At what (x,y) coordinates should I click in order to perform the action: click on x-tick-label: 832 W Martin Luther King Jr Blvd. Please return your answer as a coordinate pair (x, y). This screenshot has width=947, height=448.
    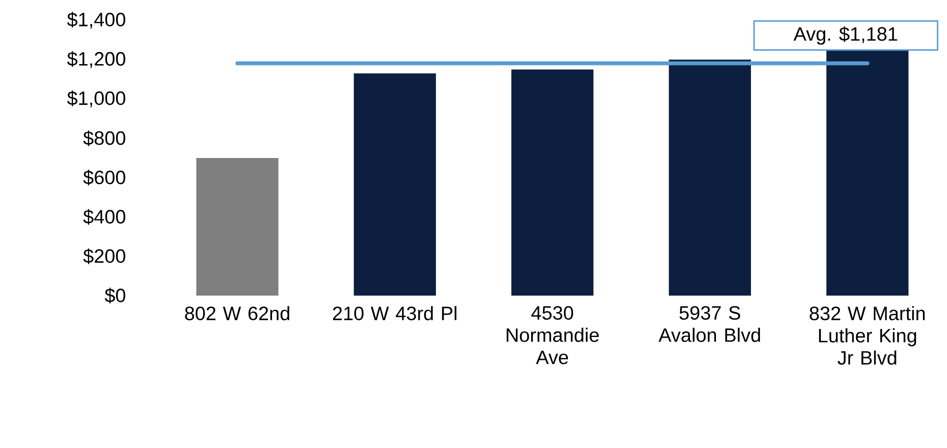
    Looking at the image, I should click on (867, 335).